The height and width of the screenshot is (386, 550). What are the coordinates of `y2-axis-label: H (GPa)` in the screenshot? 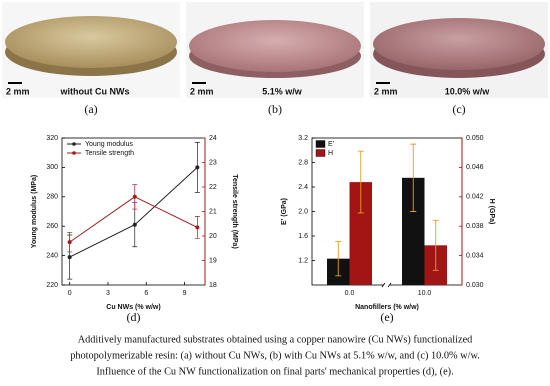 It's located at (491, 212).